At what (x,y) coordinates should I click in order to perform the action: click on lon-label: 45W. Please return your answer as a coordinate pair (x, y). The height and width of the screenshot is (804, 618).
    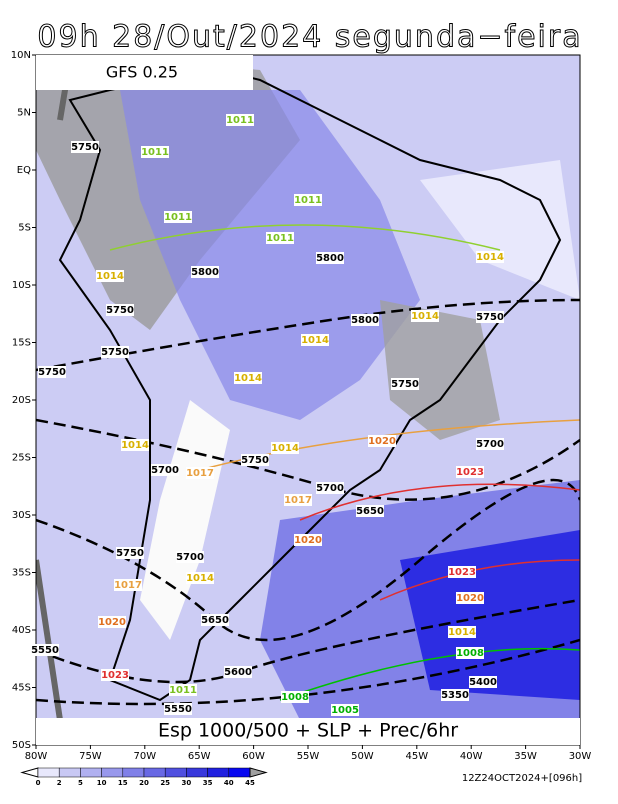
    Looking at the image, I should click on (416, 756).